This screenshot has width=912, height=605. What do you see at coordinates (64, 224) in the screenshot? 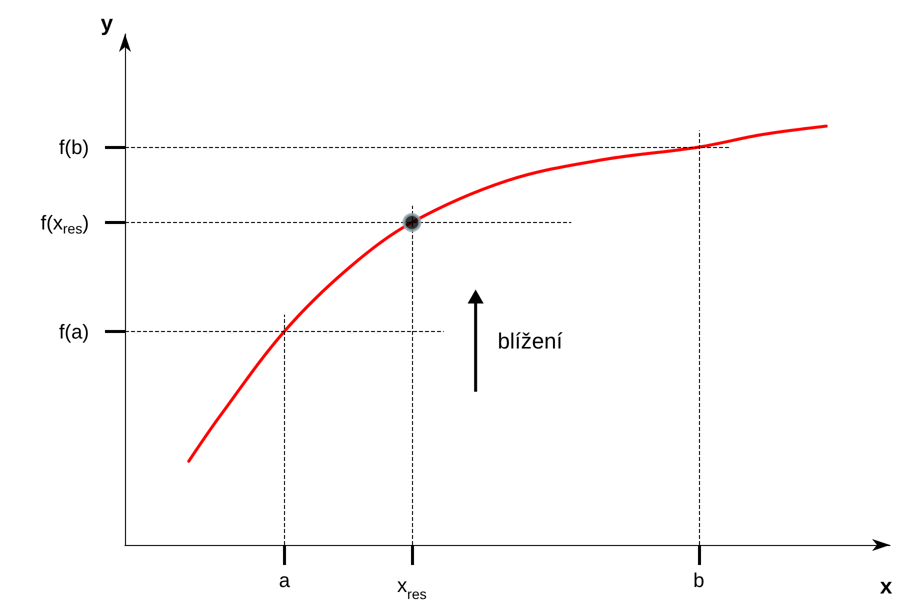
I see `ref-line-label: f(x$_{res}$)` at bounding box center [64, 224].